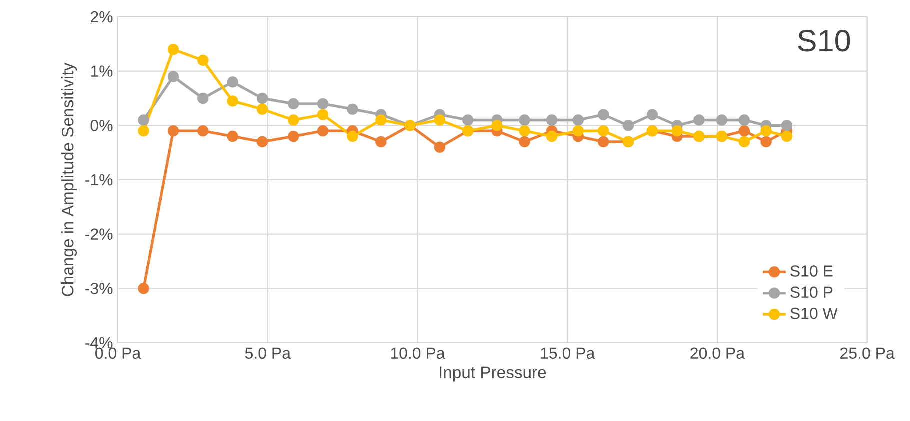 This screenshot has height=421, width=910. Describe the element at coordinates (811, 271) in the screenshot. I see `legend-label: S10 E` at that location.